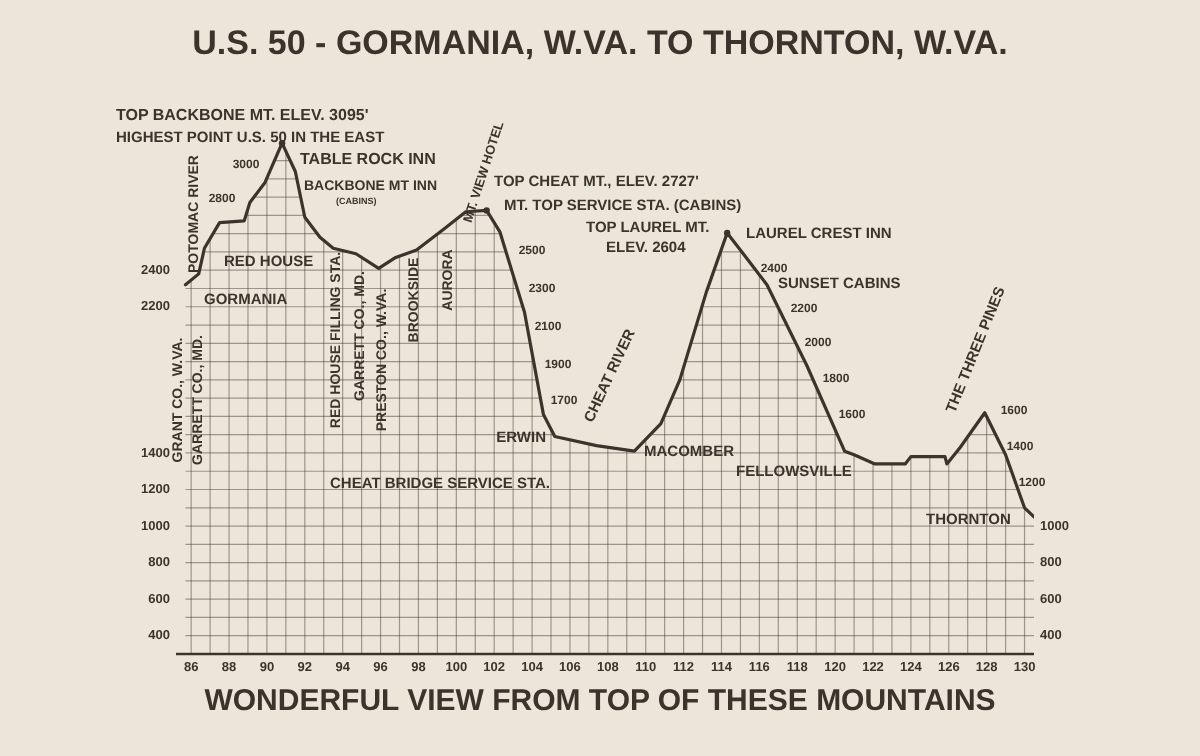 The height and width of the screenshot is (756, 1200). Describe the element at coordinates (600, 43) in the screenshot. I see `chart-title: U.S. 50 - GORMANIA, W.VA. TO THORNTON, W.VA.` at that location.